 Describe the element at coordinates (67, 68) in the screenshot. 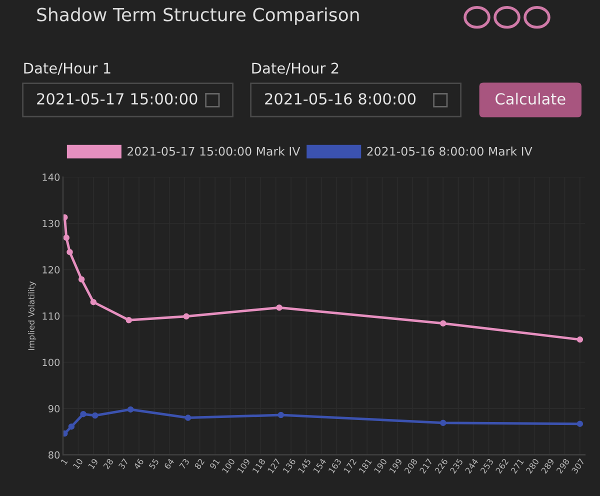

I see `text: Date/Hour 1` at that location.